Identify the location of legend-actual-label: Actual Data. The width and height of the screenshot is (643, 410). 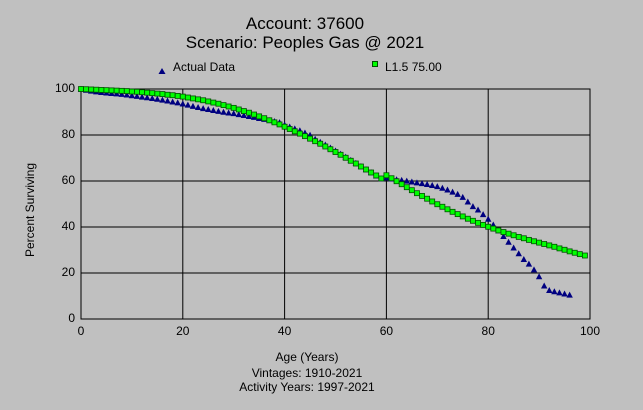
(204, 67).